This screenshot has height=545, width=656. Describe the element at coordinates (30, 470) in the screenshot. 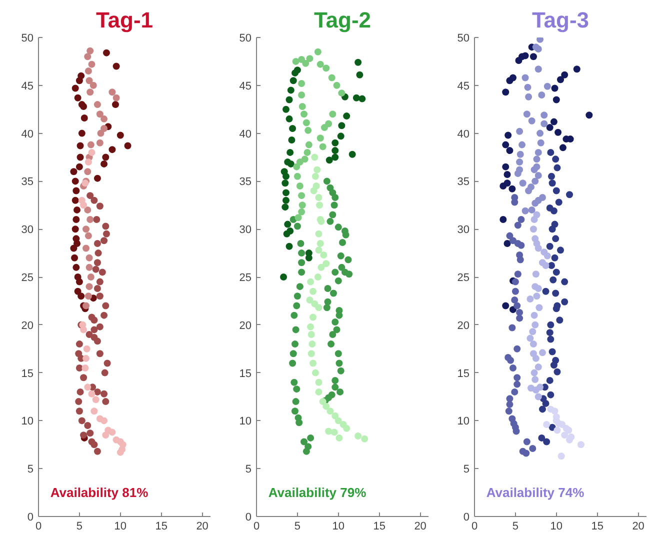

I see `y-tick-label: 5` at that location.